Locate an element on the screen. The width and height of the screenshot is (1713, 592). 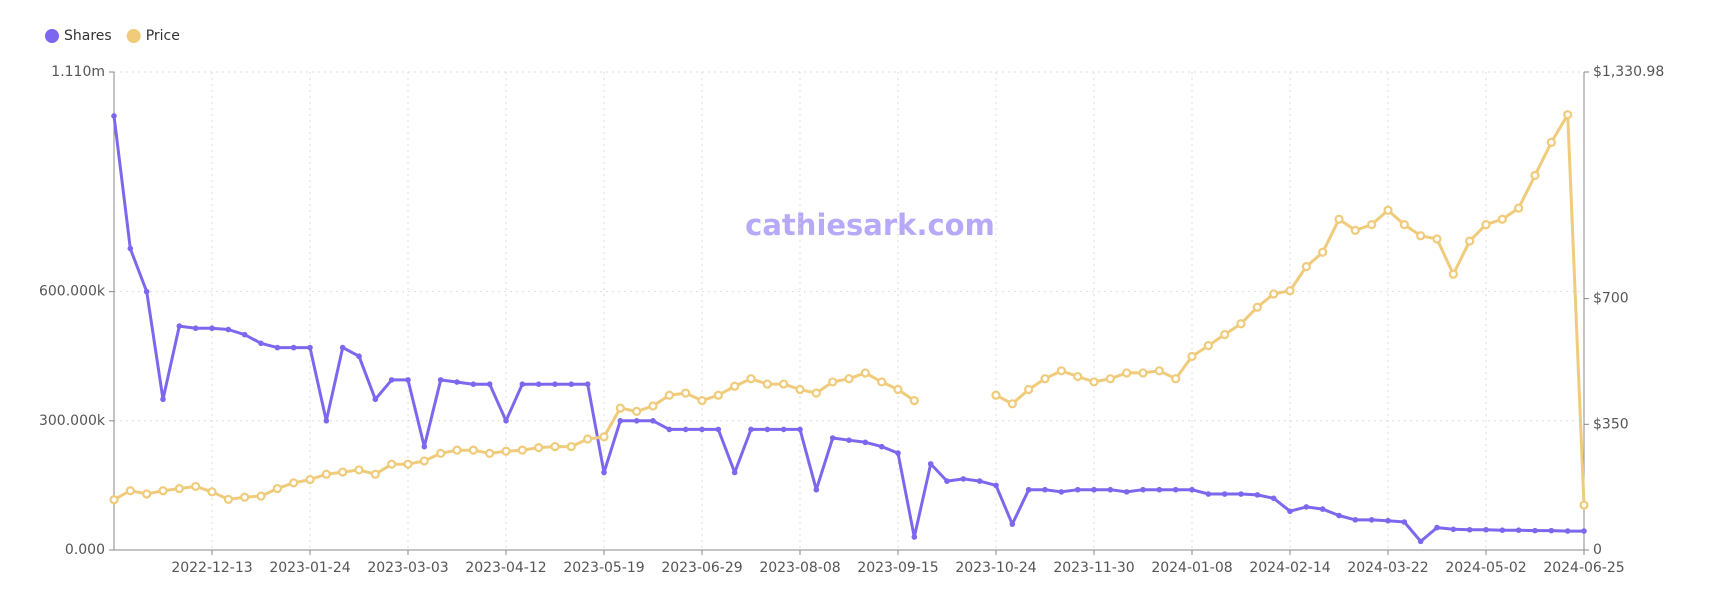
x-tick-label: 2023-09-15 is located at coordinates (897, 568).